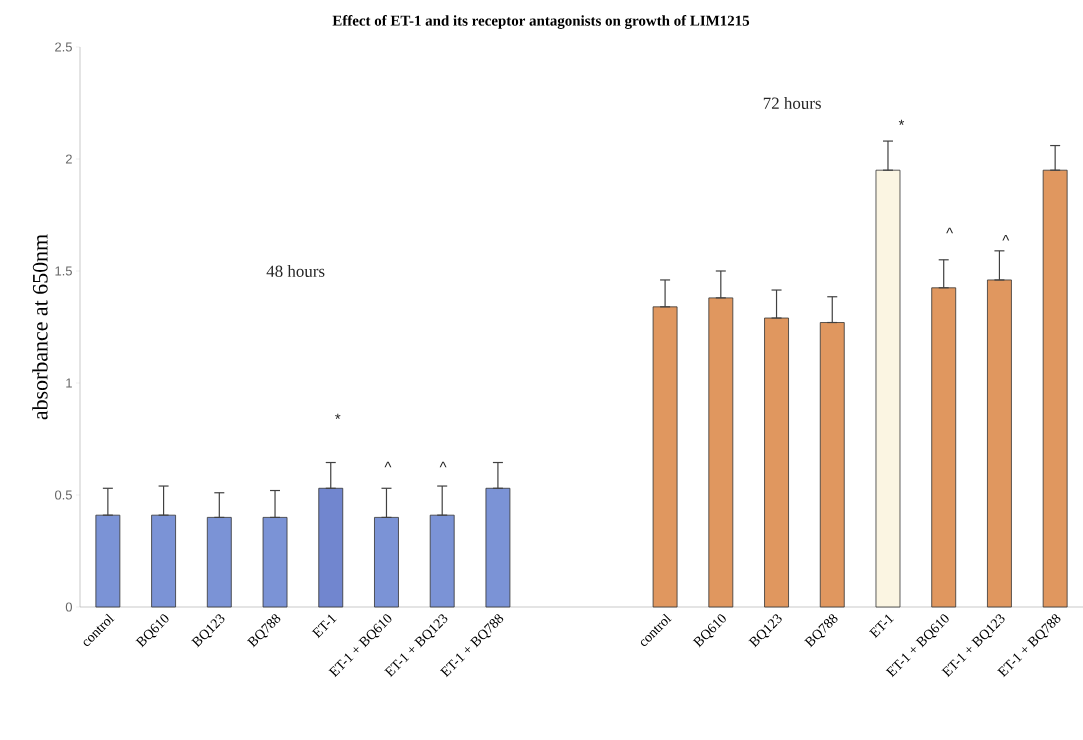 This screenshot has height=740, width=1083. Describe the element at coordinates (68, 607) in the screenshot. I see `y-tick-label: 0` at that location.